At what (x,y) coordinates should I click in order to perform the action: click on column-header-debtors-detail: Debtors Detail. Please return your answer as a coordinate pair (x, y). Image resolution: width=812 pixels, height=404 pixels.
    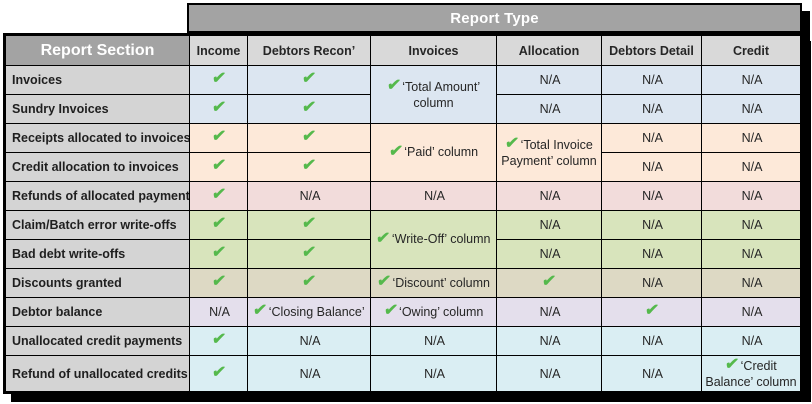
    Looking at the image, I should click on (651, 50).